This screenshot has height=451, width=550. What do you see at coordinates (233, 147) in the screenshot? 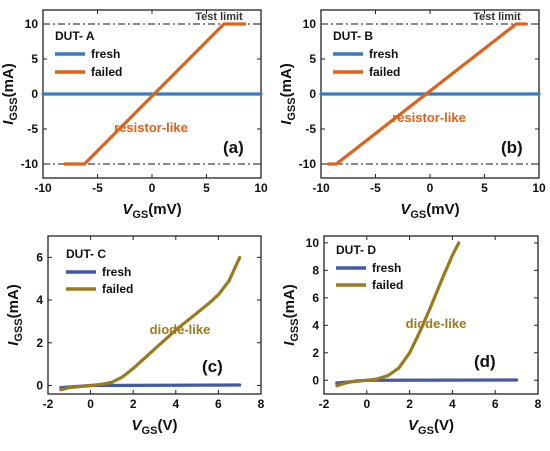
I see `panel-label: (a)` at bounding box center [233, 147].